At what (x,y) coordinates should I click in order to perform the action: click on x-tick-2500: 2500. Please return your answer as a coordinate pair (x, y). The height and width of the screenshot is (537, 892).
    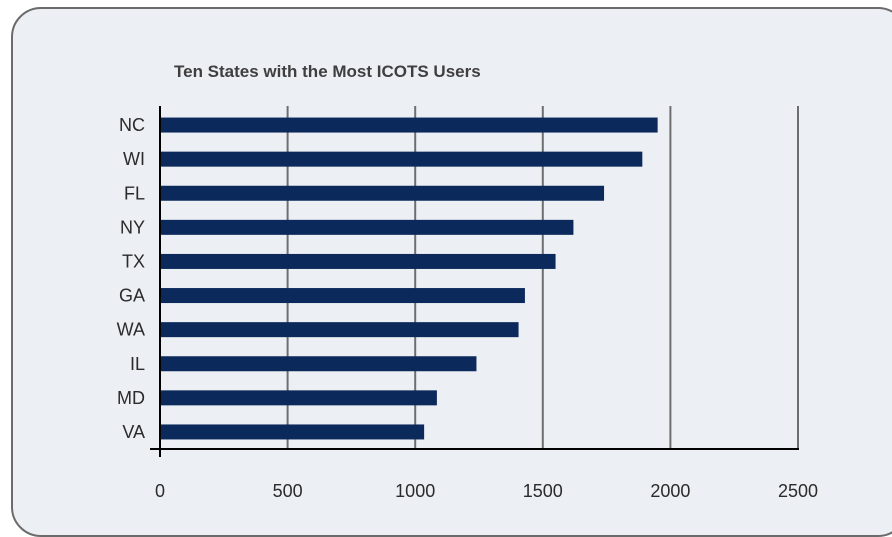
    Looking at the image, I should click on (798, 491).